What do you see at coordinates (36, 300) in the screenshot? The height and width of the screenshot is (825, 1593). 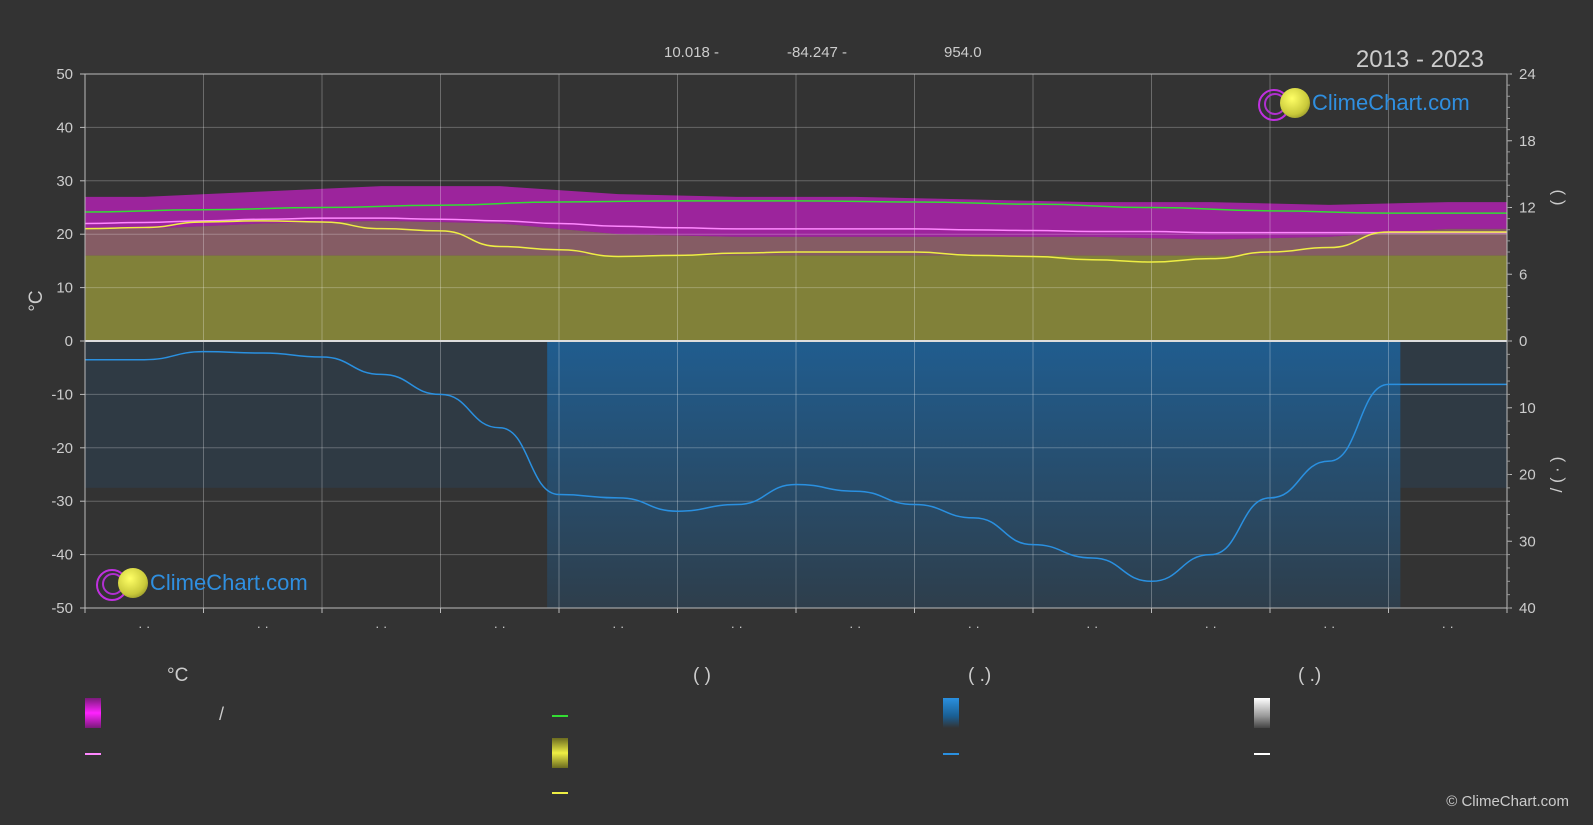 I see `left-axis-label: °C` at bounding box center [36, 300].